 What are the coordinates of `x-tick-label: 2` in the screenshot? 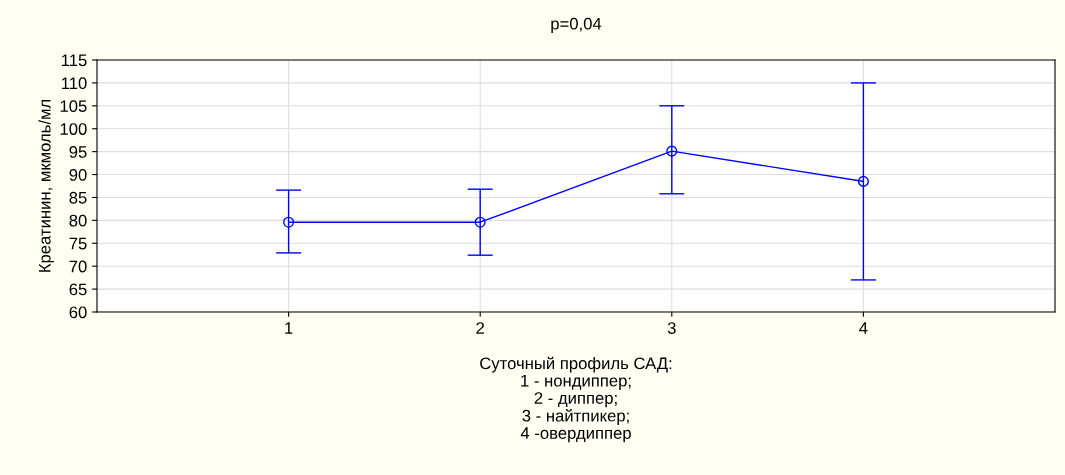 It's located at (480, 328).